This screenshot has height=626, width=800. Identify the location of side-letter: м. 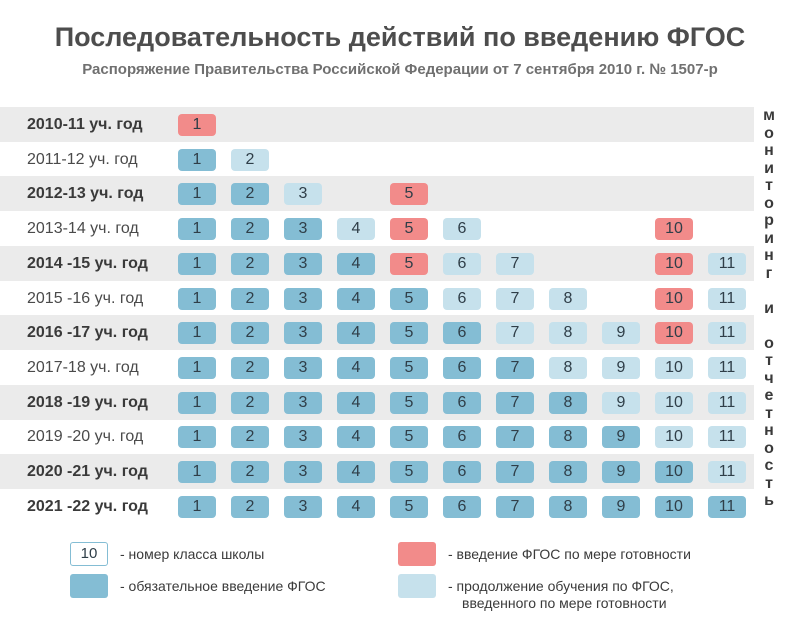
(769, 115).